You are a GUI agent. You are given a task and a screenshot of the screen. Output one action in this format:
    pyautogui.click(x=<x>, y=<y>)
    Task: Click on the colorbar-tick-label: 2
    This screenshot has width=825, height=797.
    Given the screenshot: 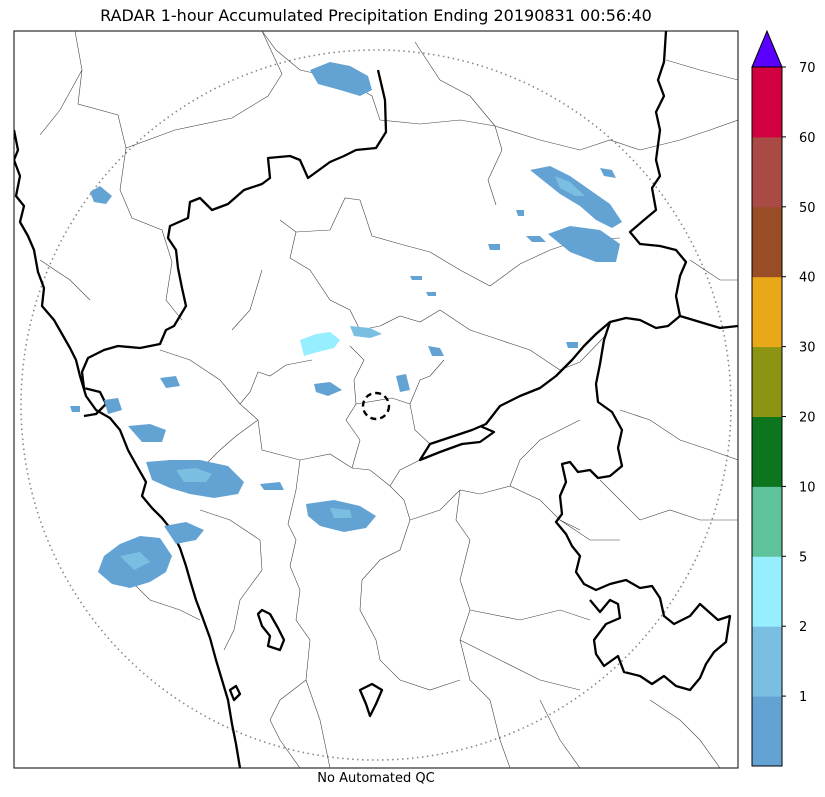 What is the action you would take?
    pyautogui.click(x=803, y=627)
    